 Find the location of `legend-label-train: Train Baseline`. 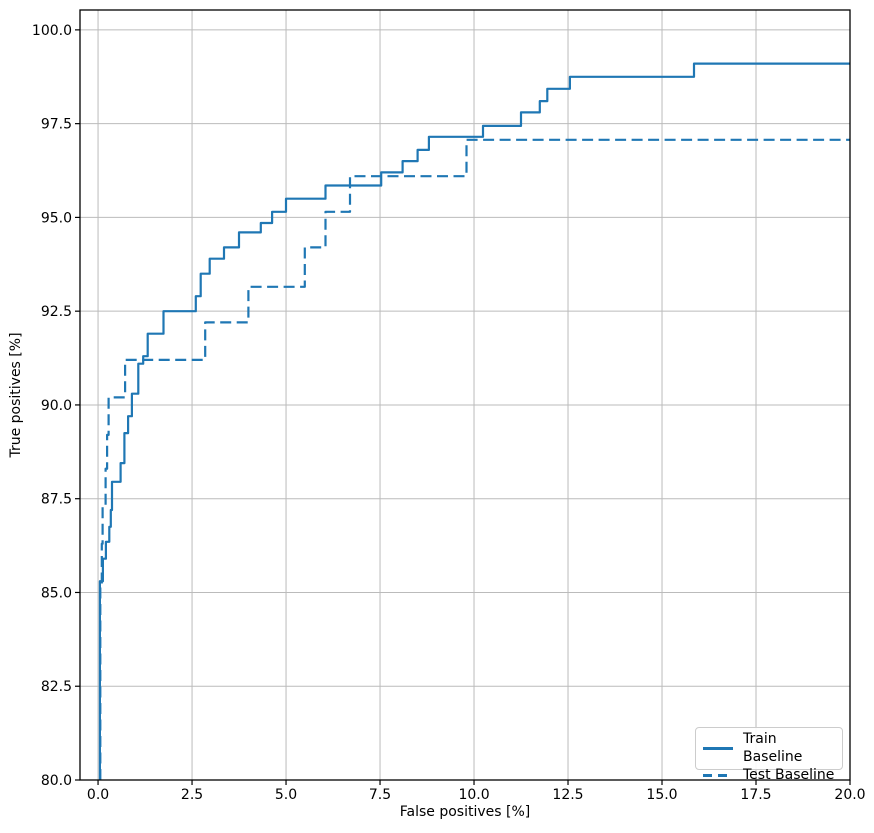

legend-label-train: Train Baseline is located at coordinates (773, 748).